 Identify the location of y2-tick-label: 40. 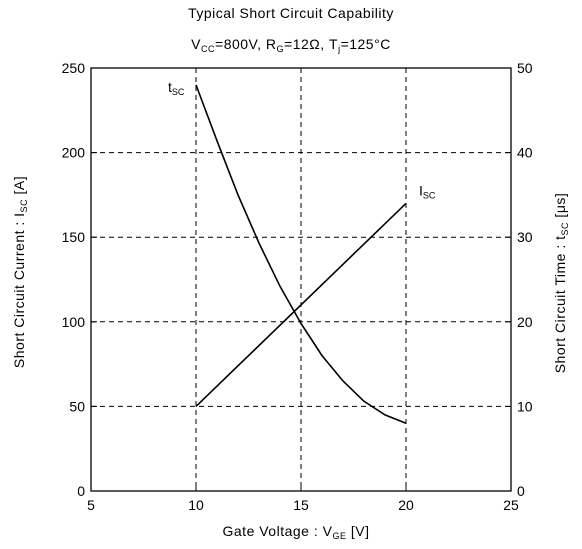
(525, 153).